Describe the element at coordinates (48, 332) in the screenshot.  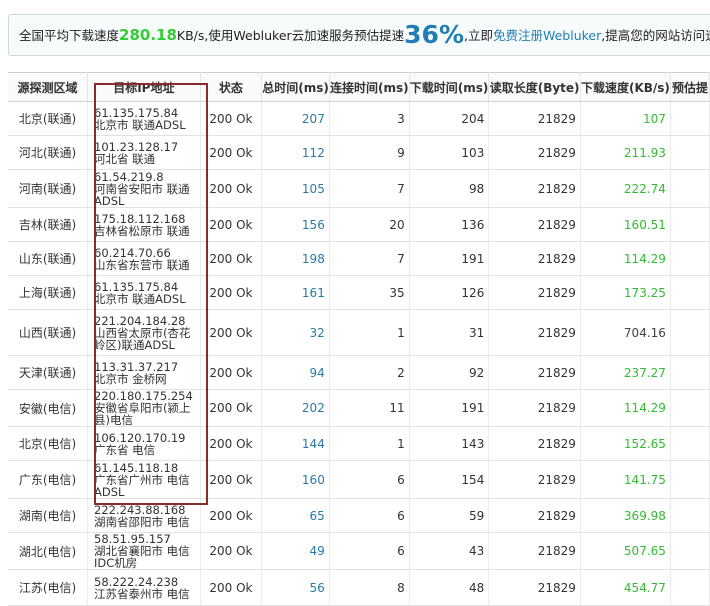
I see `region-cell: 山西(联通)` at that location.